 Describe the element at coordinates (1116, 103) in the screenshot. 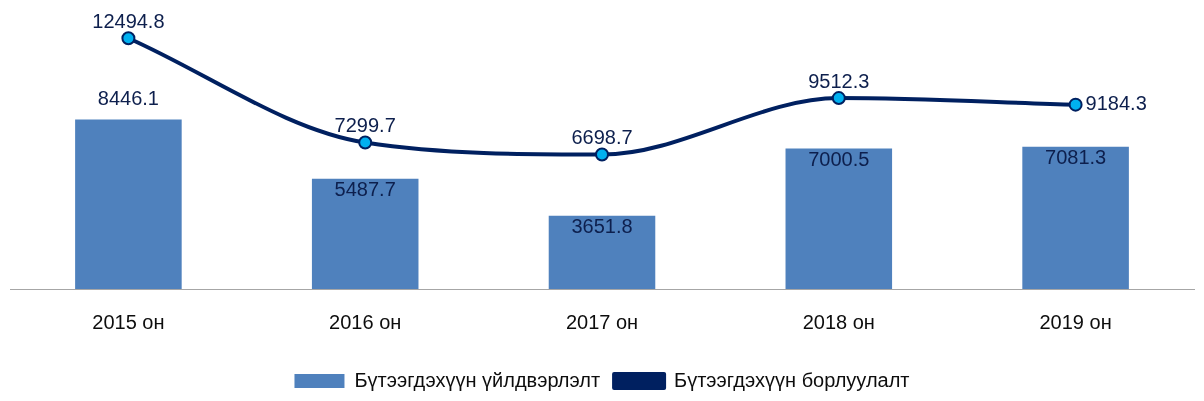

I see `data-label: 9184.3` at that location.